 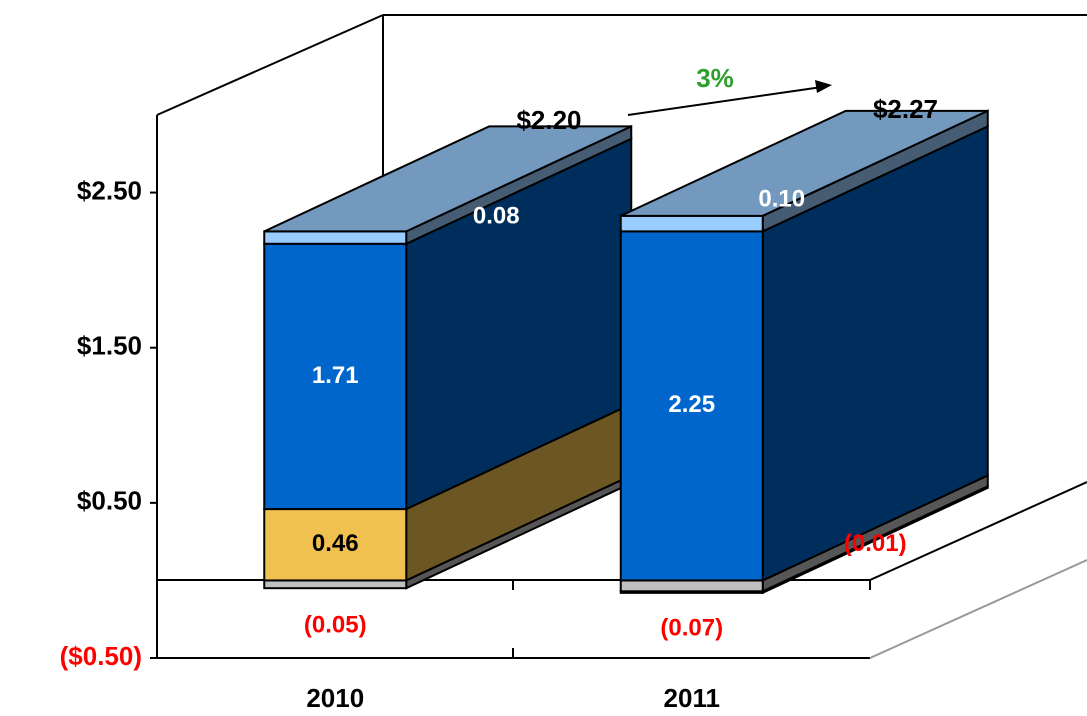 What do you see at coordinates (109, 190) in the screenshot?
I see `y-tick-label: $2.50` at bounding box center [109, 190].